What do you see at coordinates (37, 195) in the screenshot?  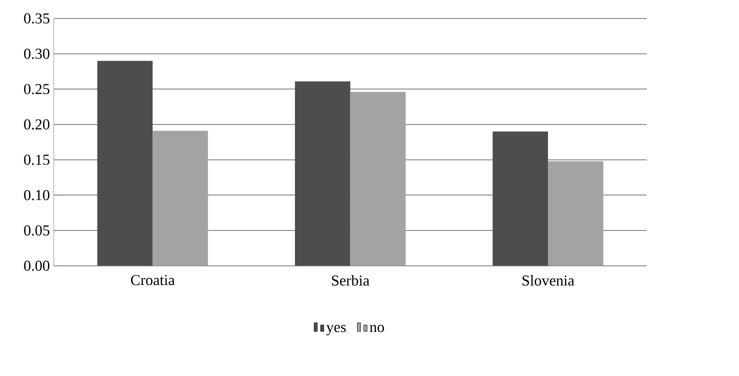 I see `y-tick-label: 0.10` at bounding box center [37, 195].